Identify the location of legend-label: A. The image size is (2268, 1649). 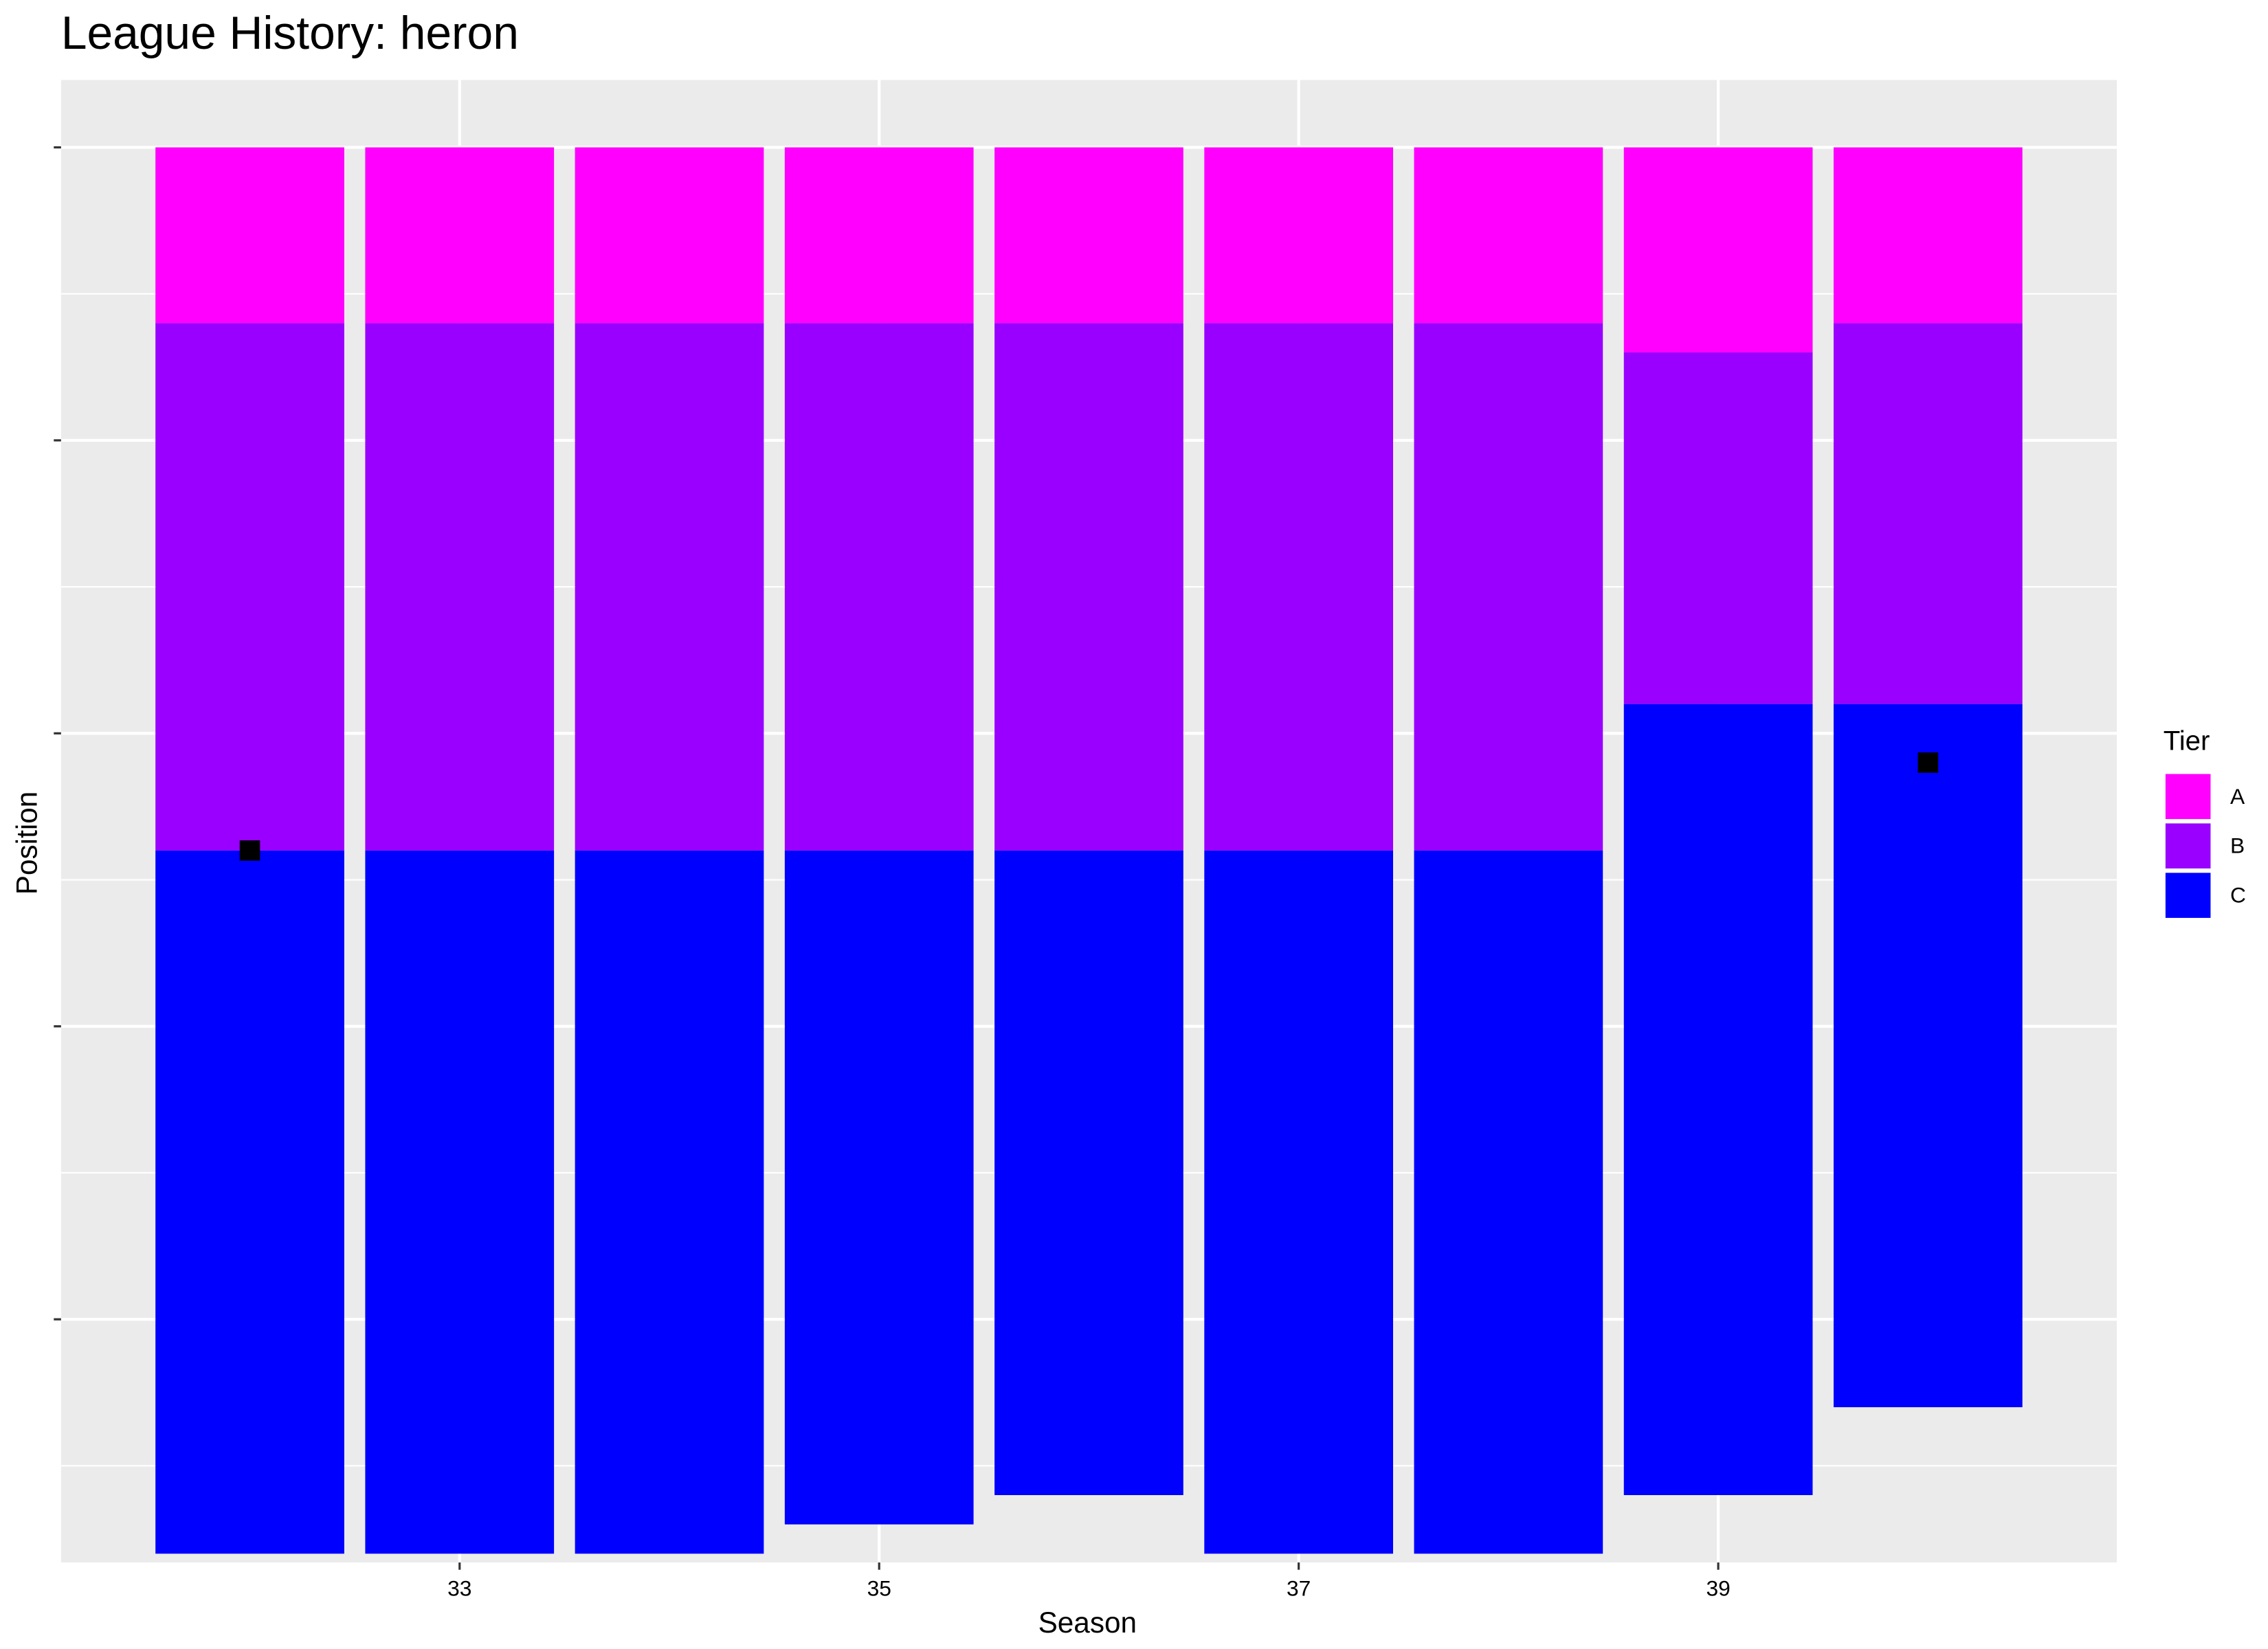
(2237, 796).